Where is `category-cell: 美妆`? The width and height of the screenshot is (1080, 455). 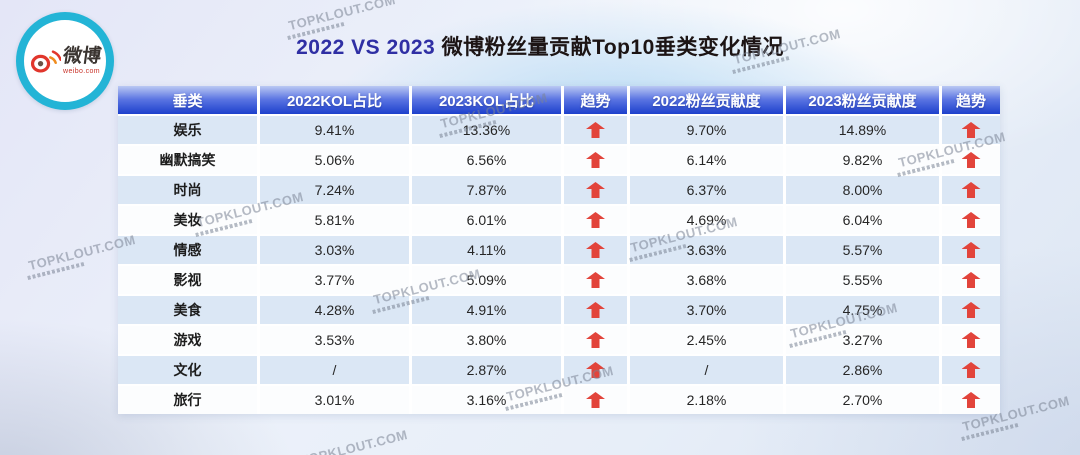 category-cell: 美妆 is located at coordinates (187, 220).